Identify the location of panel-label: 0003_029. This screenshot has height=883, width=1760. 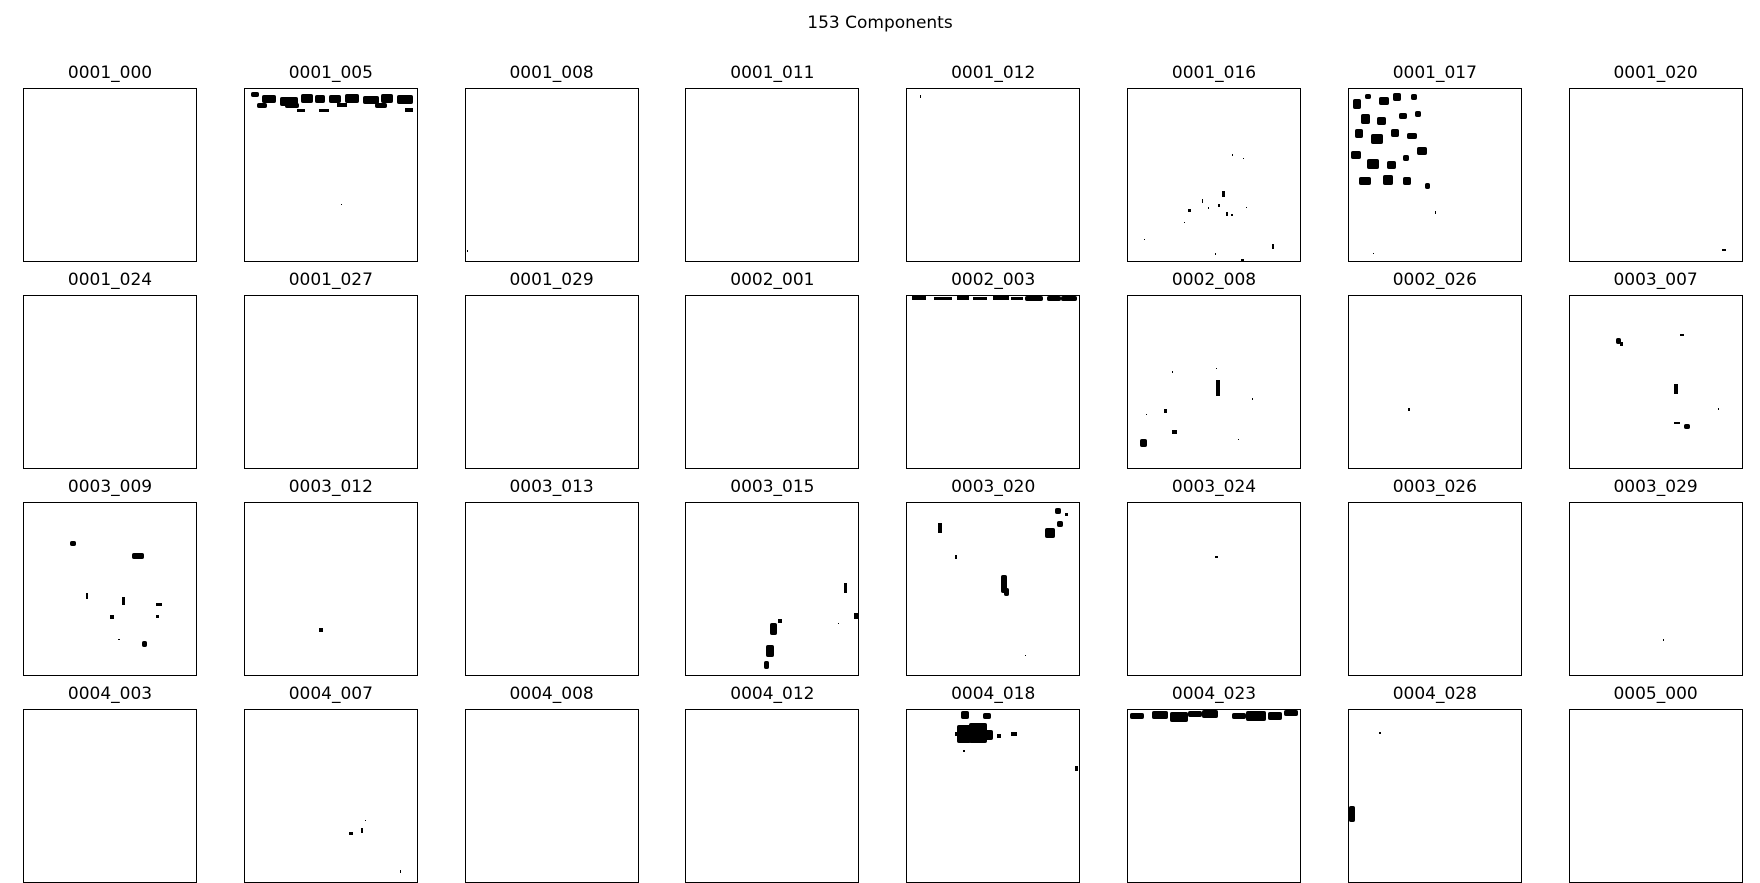
(1655, 487).